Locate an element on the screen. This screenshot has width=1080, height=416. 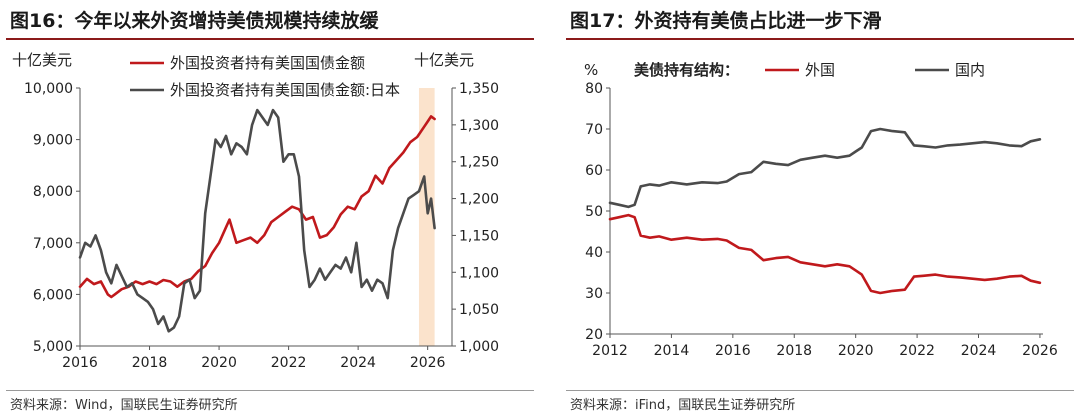
y-tick-label-left: 60 is located at coordinates (594, 171).